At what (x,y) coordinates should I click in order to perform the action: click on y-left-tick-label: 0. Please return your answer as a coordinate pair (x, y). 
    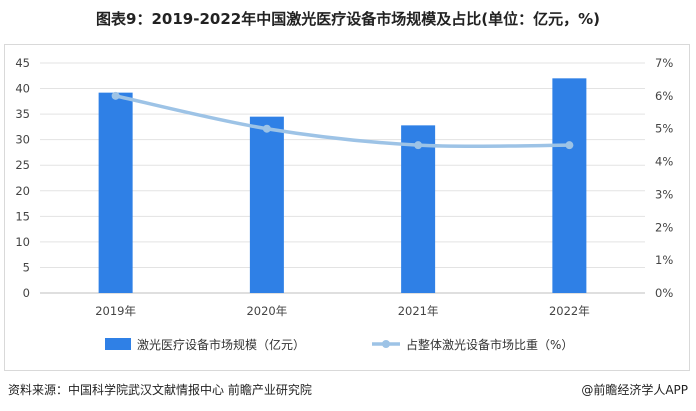
    Looking at the image, I should click on (26, 293).